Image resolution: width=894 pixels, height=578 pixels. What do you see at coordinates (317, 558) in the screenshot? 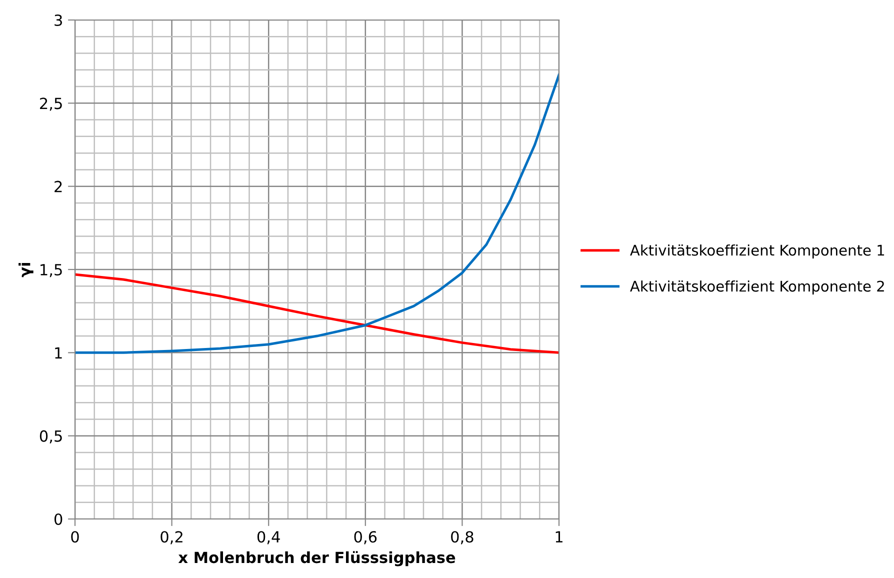
I see `x-axis-title: x Molenbruch der Flüsssigphase` at bounding box center [317, 558].